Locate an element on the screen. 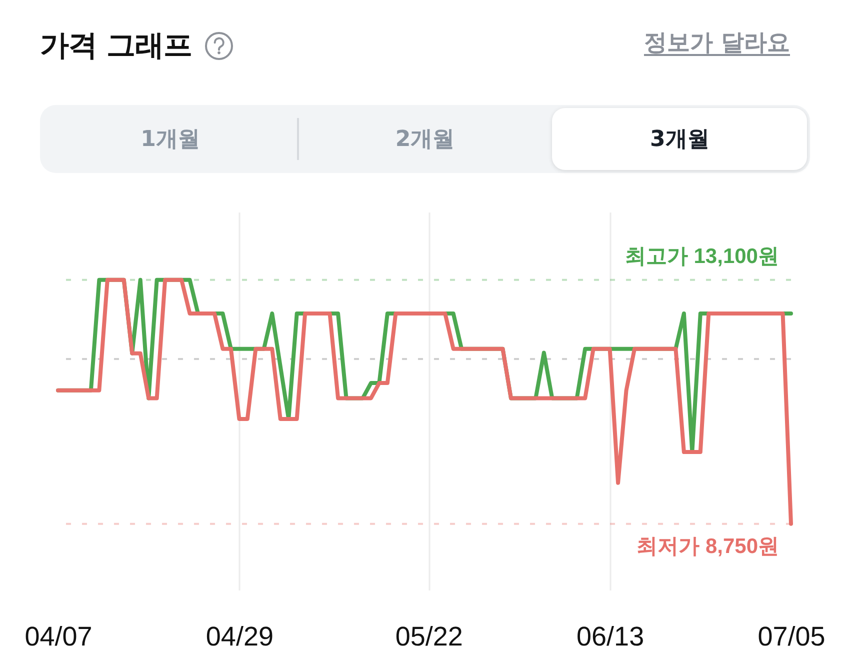  chart-title: 가격 그래프 is located at coordinates (116, 45).